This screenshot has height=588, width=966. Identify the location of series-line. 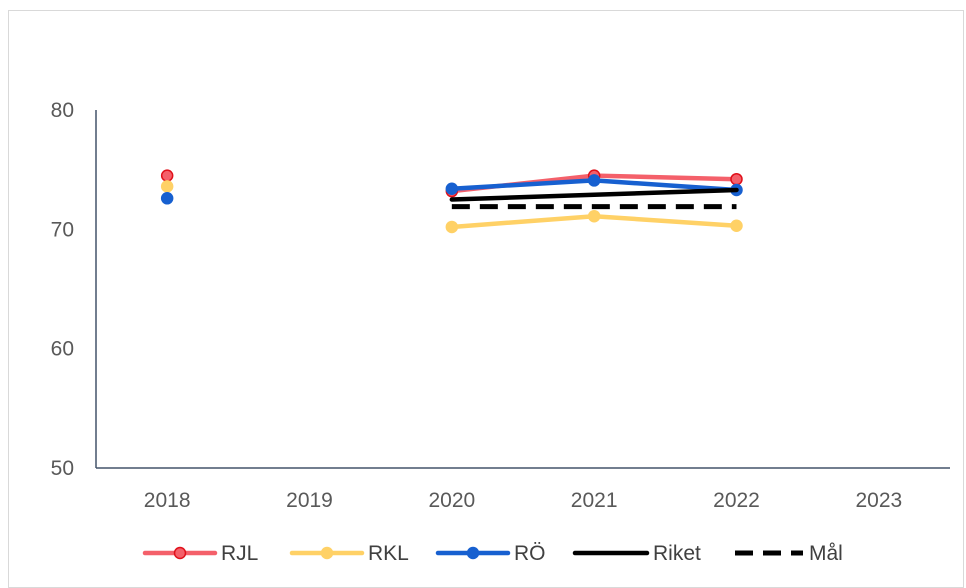
(594, 194).